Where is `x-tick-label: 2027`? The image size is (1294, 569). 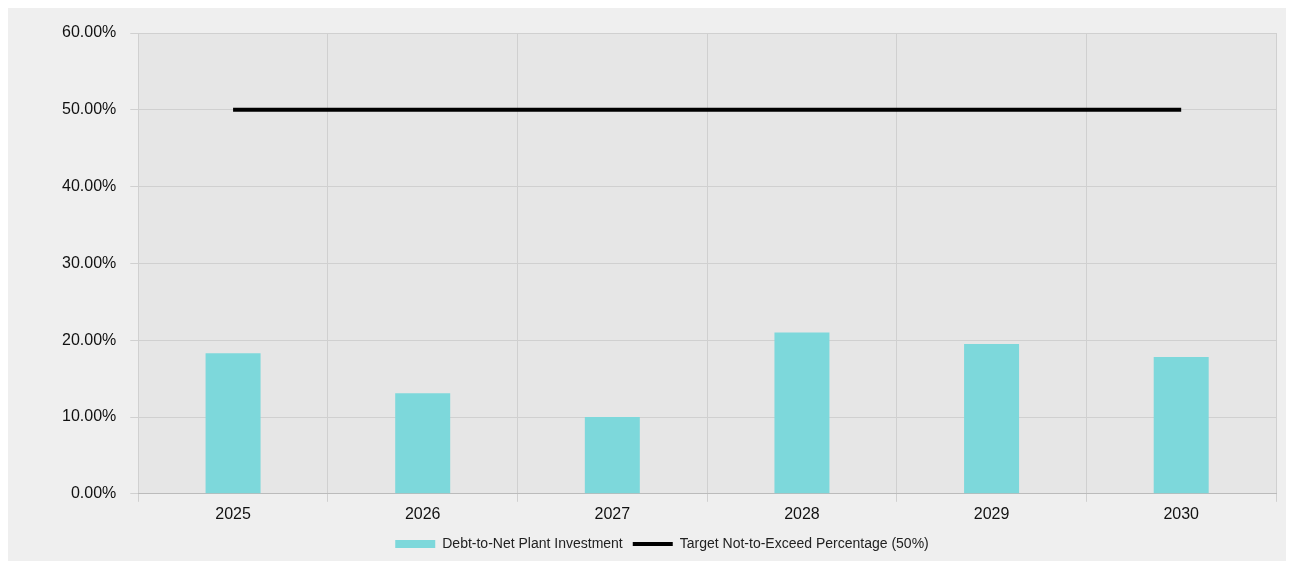 x-tick-label: 2027 is located at coordinates (612, 513).